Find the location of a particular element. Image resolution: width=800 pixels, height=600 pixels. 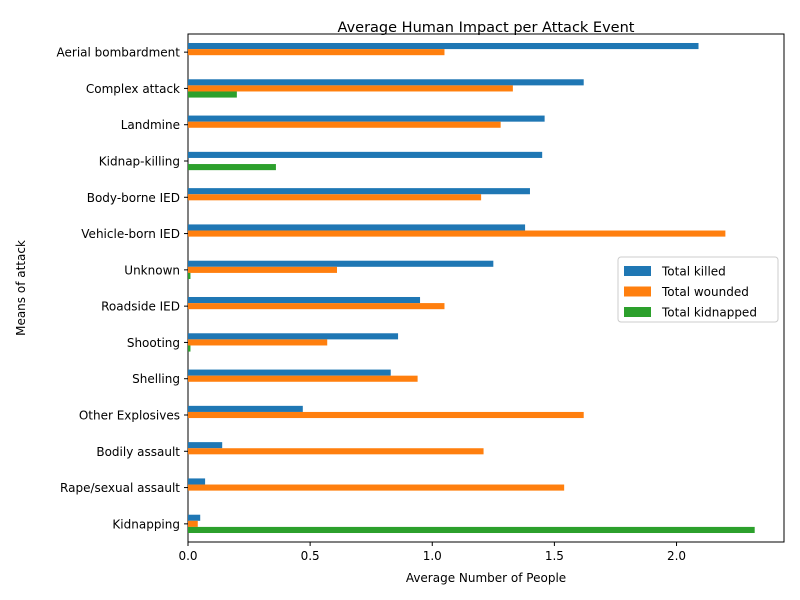

legend: Total killed Total wounded Total kidnapped is located at coordinates (698, 289).